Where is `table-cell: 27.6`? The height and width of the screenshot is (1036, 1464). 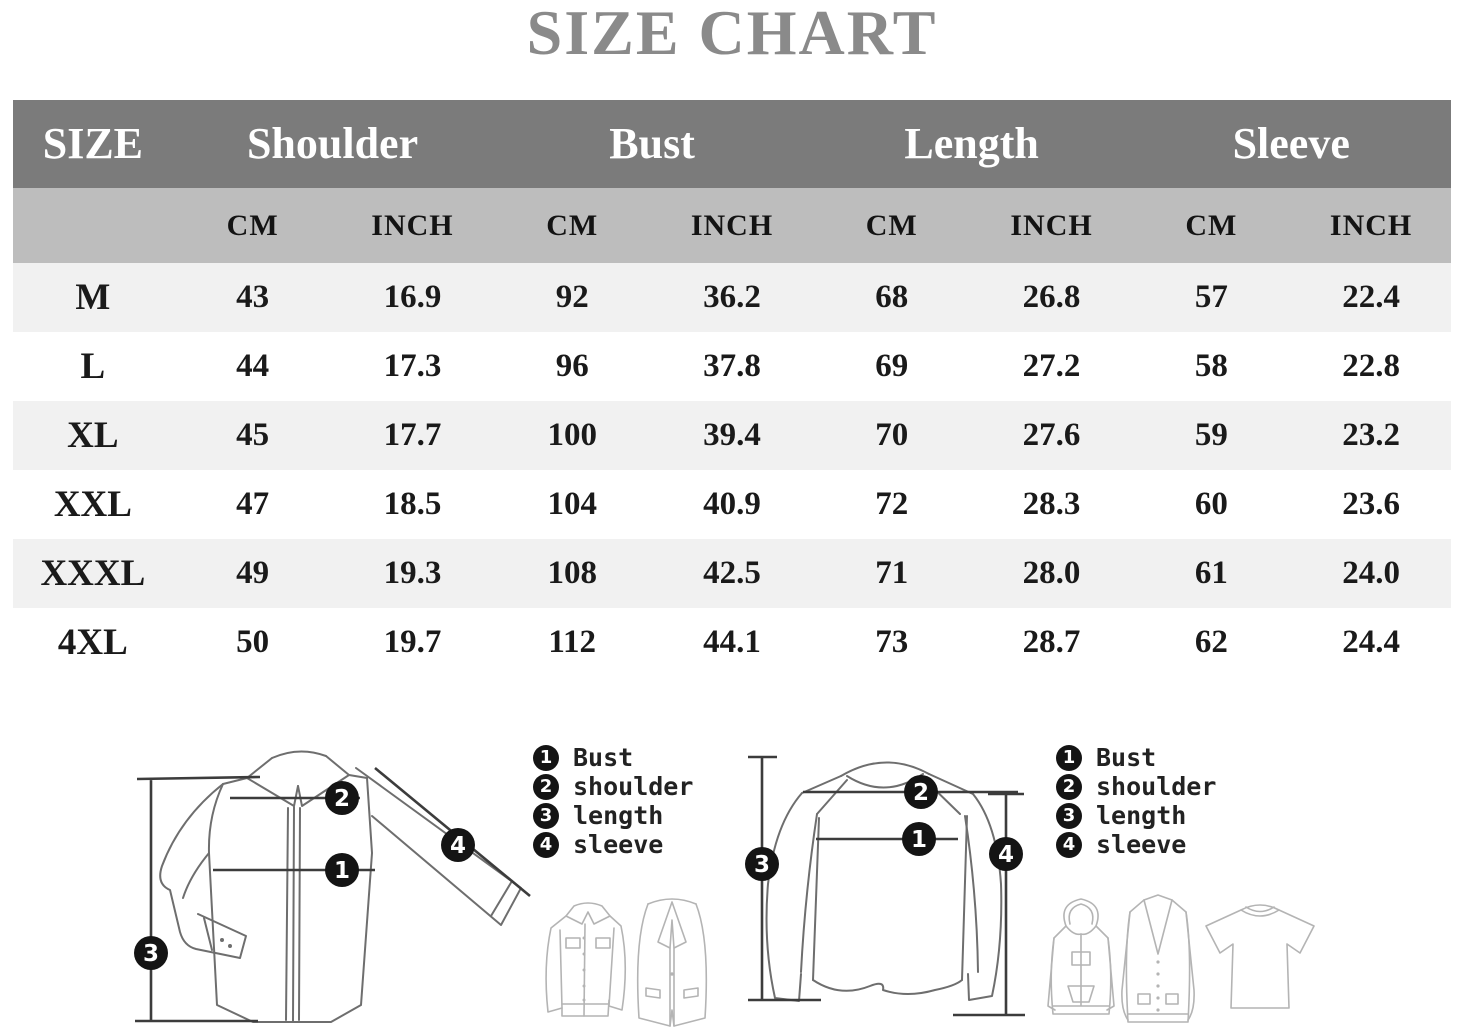 table-cell: 27.6 is located at coordinates (1051, 435).